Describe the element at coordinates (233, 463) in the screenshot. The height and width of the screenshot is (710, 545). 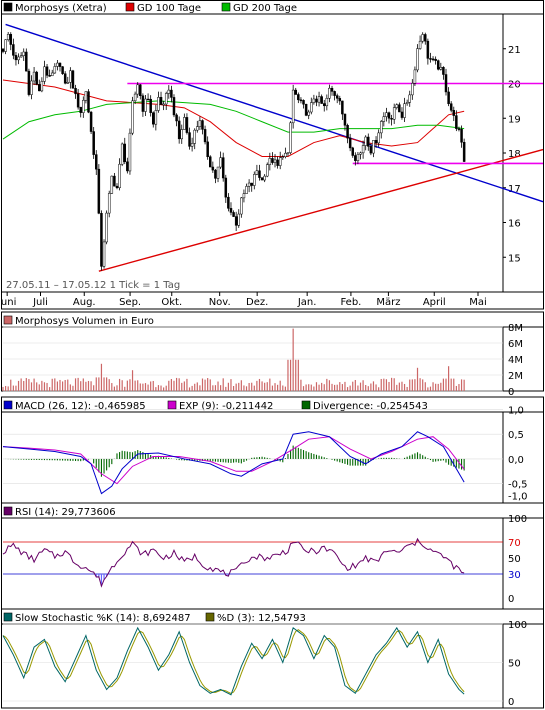
I see `macd-line` at that location.